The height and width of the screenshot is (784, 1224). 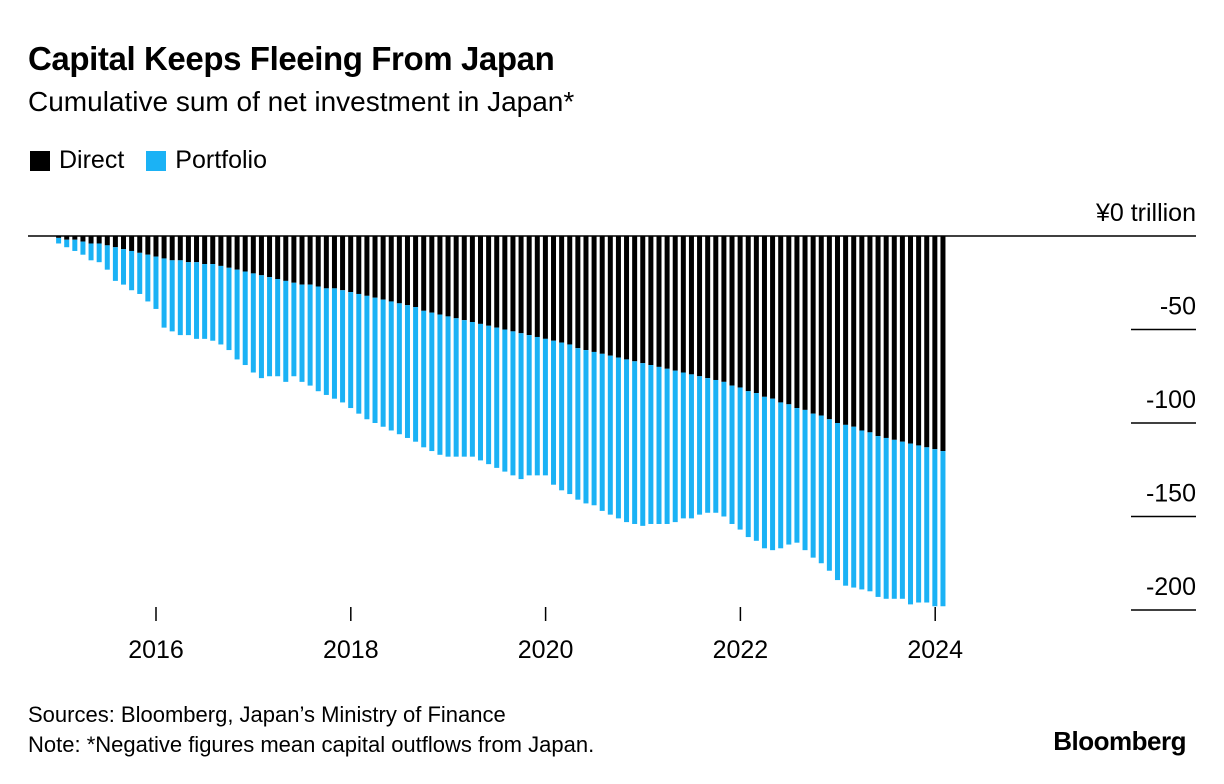 I want to click on y-tick-label: ¥0 trillion, so click(x=1145, y=213).